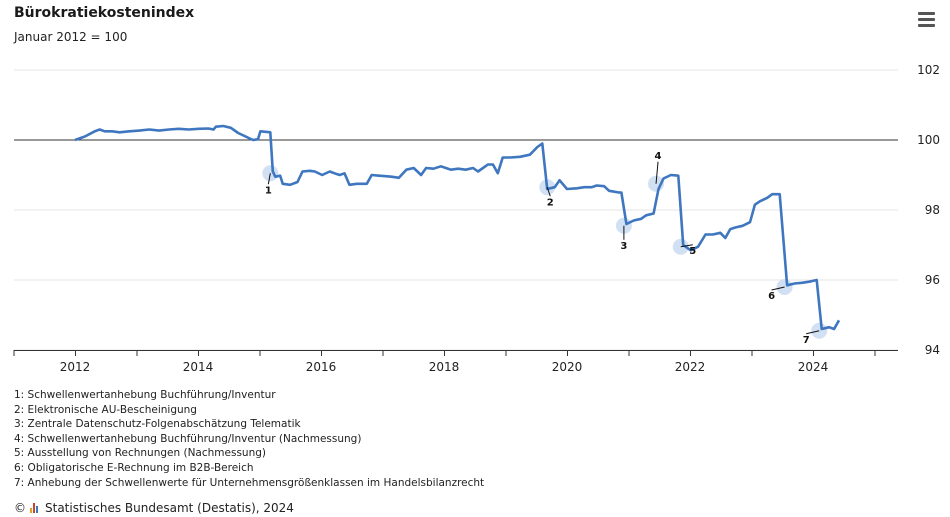 This screenshot has height=517, width=950. I want to click on chart-title: Bürokratiekostenindex, so click(104, 13).